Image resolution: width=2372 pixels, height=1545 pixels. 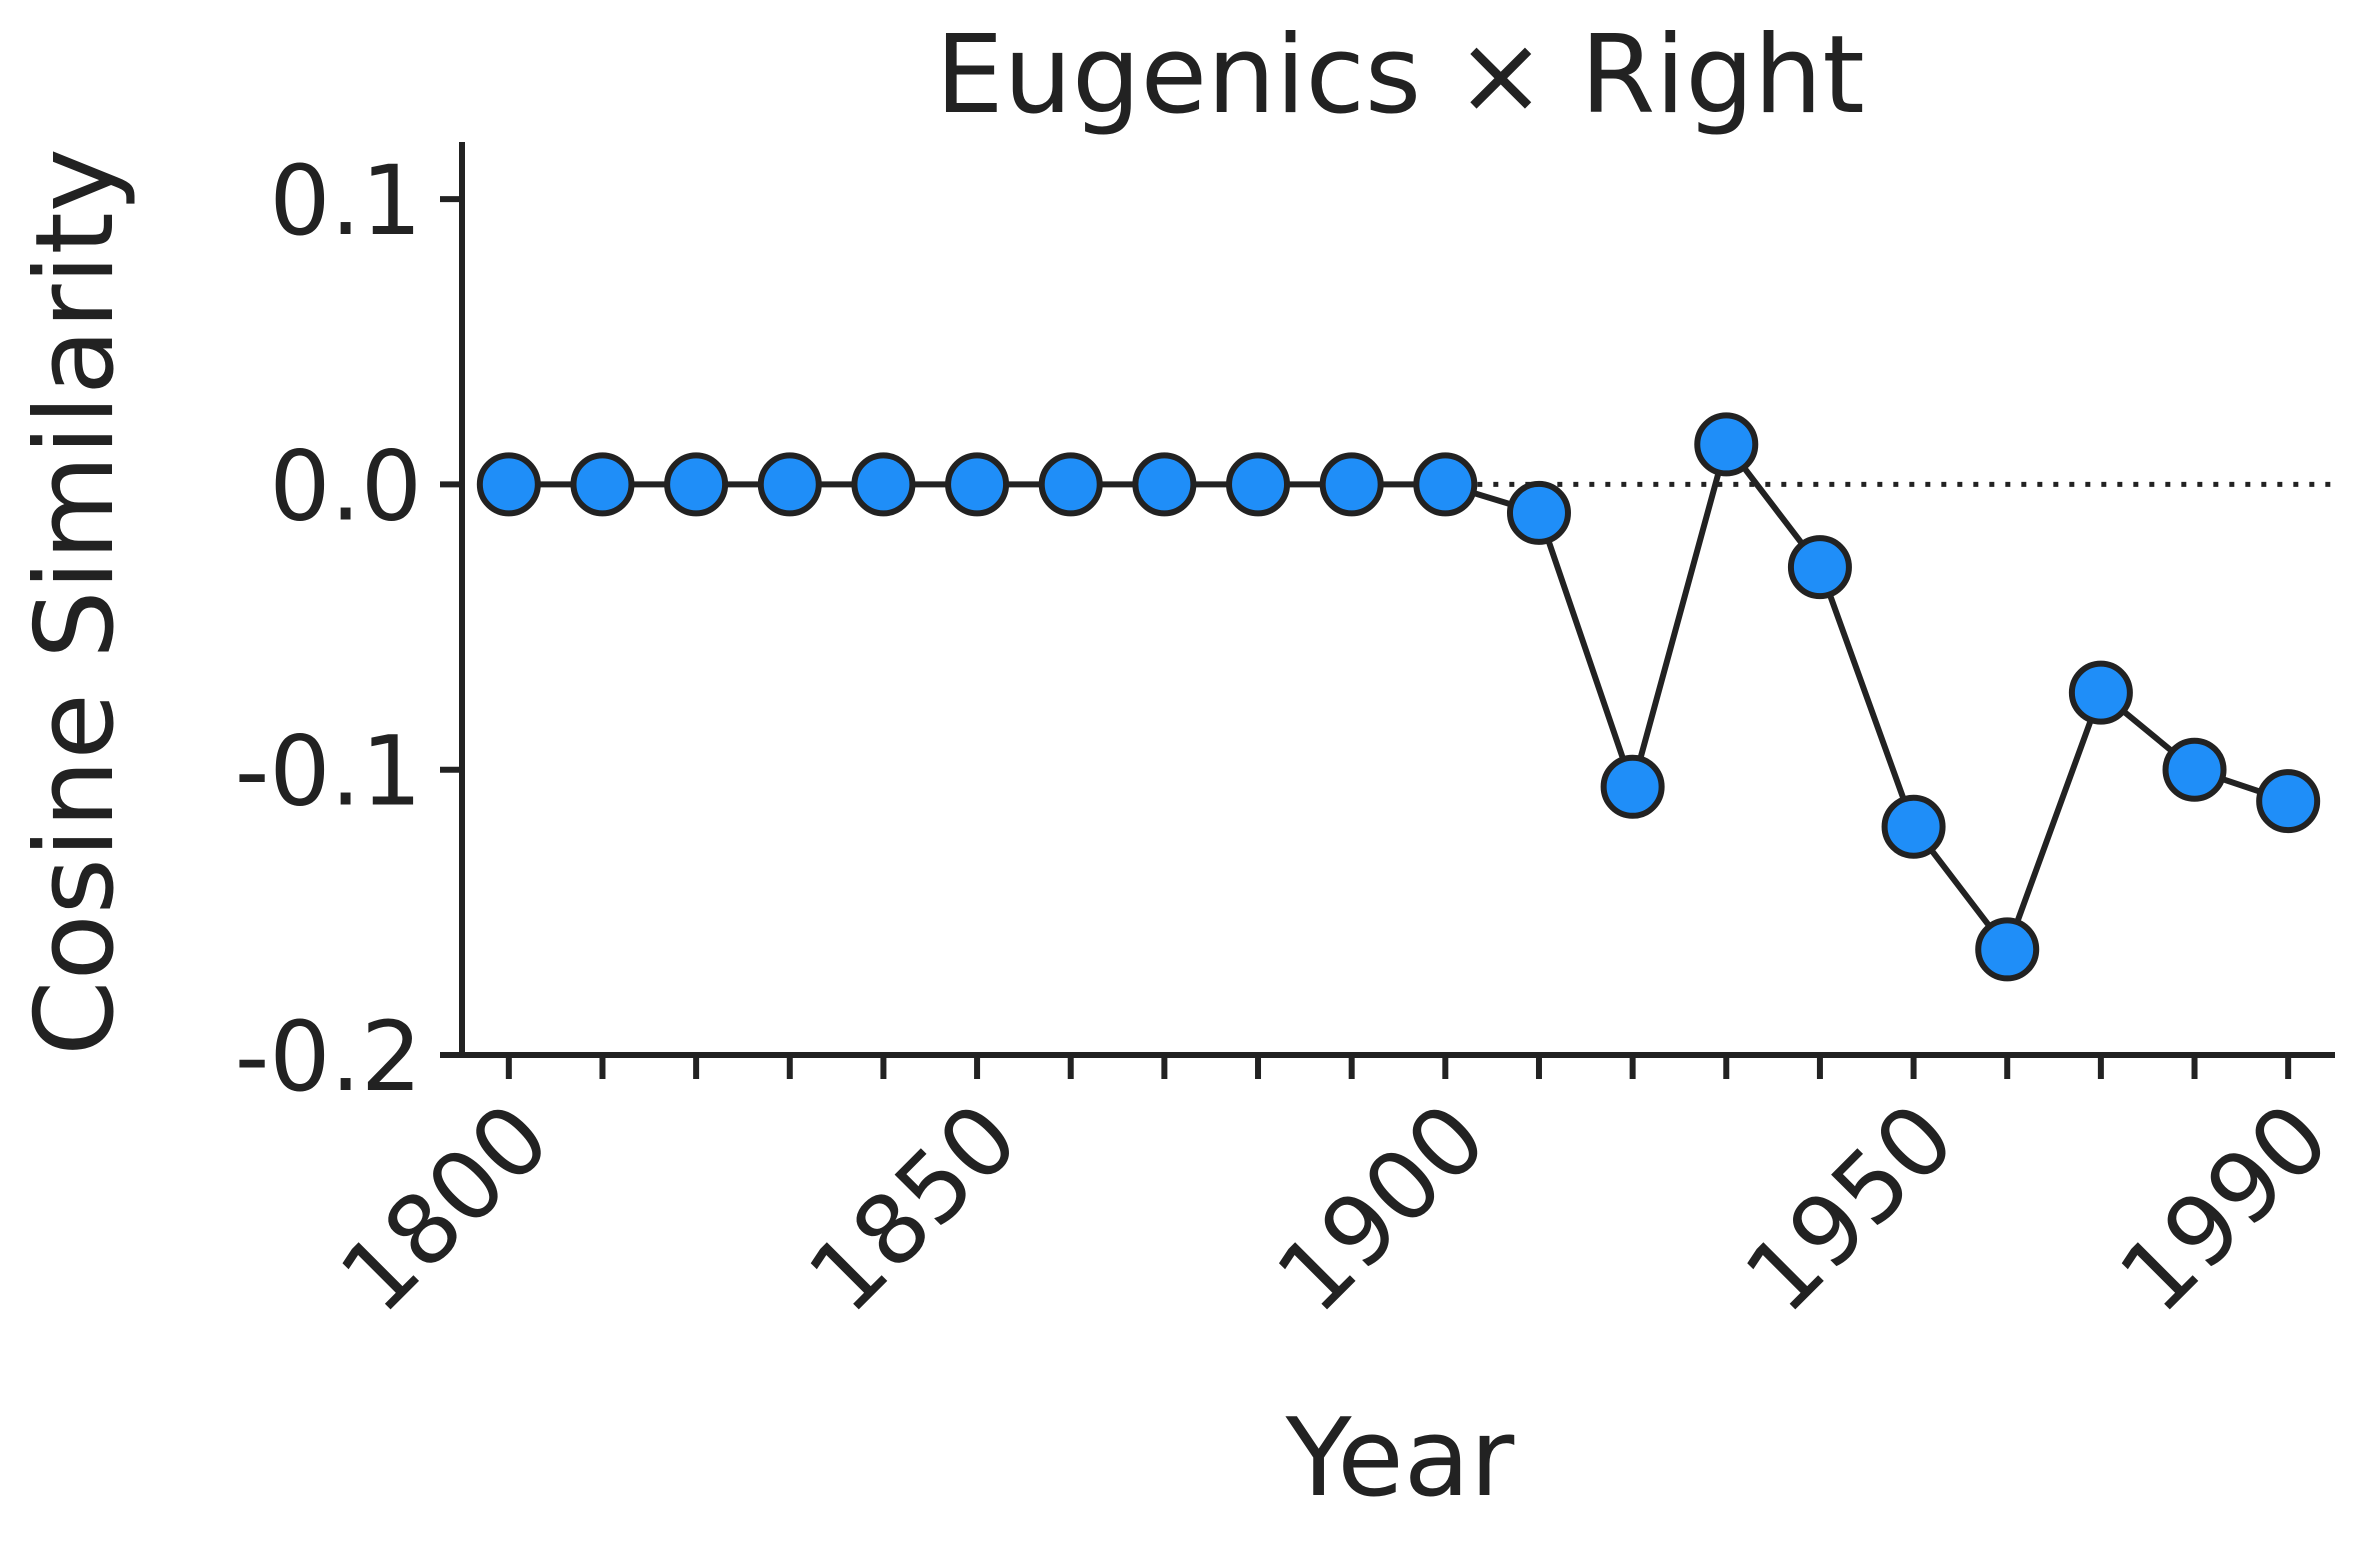 I want to click on x-tick-label: 1800, so click(x=445, y=1208).